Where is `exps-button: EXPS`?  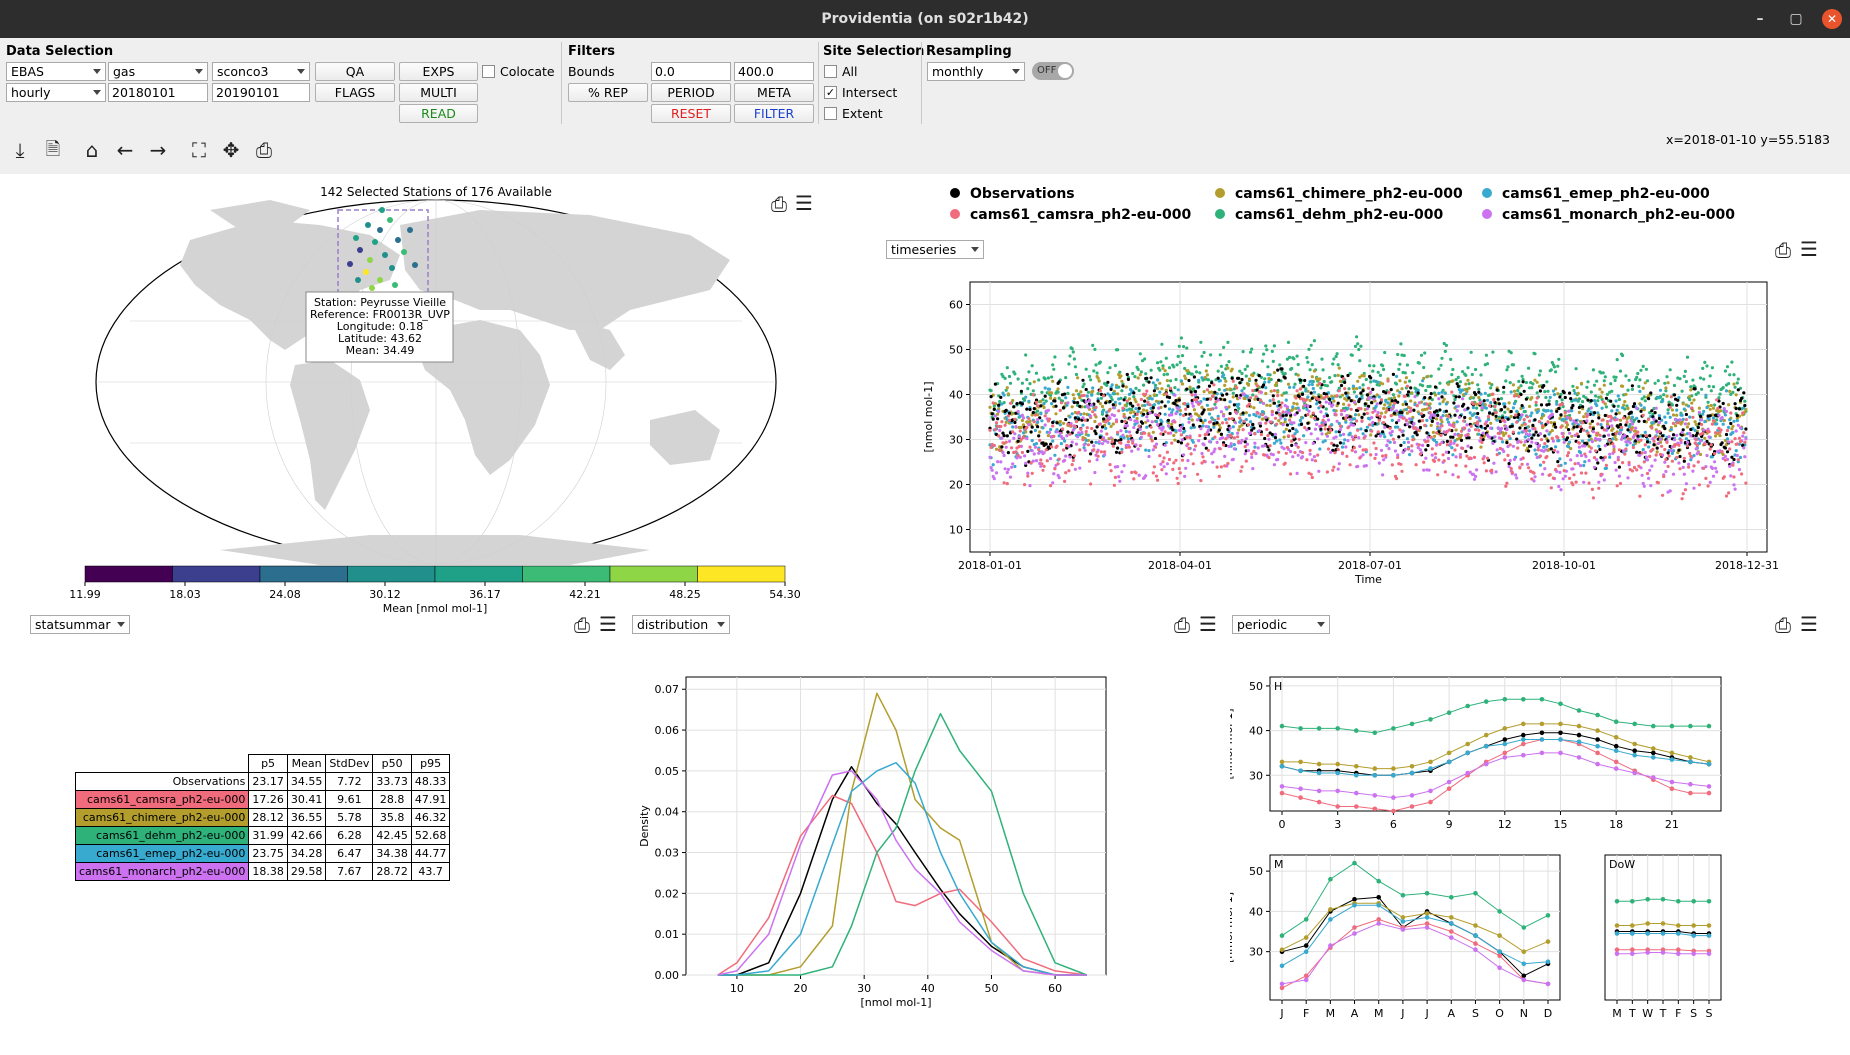
exps-button: EXPS is located at coordinates (438, 71).